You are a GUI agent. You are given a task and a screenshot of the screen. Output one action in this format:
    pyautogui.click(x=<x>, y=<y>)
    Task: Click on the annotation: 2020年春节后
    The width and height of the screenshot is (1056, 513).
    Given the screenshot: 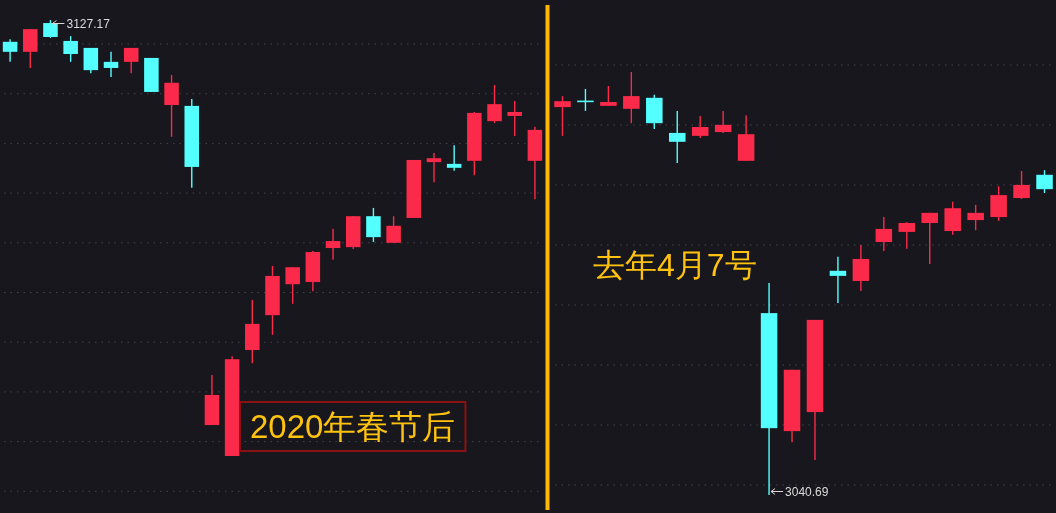 What is the action you would take?
    pyautogui.click(x=353, y=426)
    